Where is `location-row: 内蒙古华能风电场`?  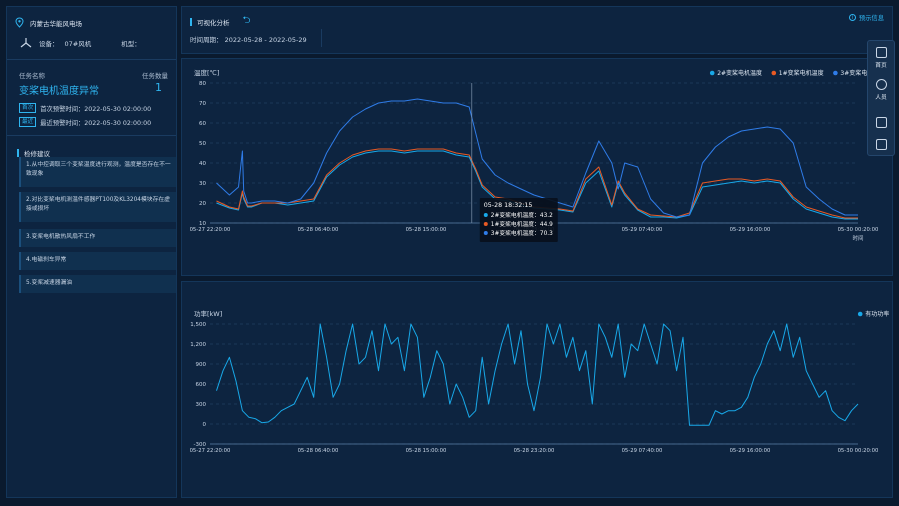
location-row: 内蒙古华能风电场 is located at coordinates (48, 22).